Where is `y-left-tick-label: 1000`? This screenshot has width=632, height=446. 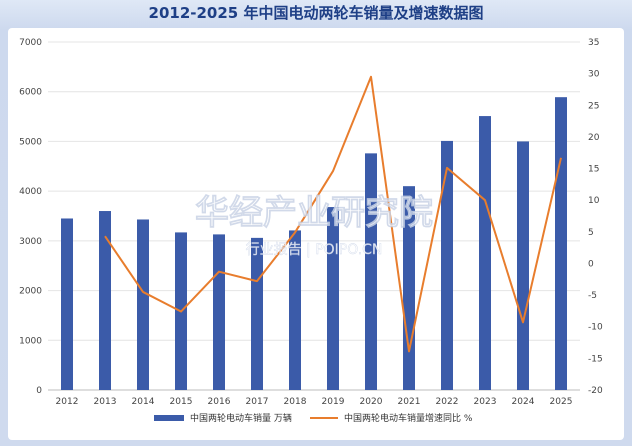 y-left-tick-label: 1000 is located at coordinates (30, 341).